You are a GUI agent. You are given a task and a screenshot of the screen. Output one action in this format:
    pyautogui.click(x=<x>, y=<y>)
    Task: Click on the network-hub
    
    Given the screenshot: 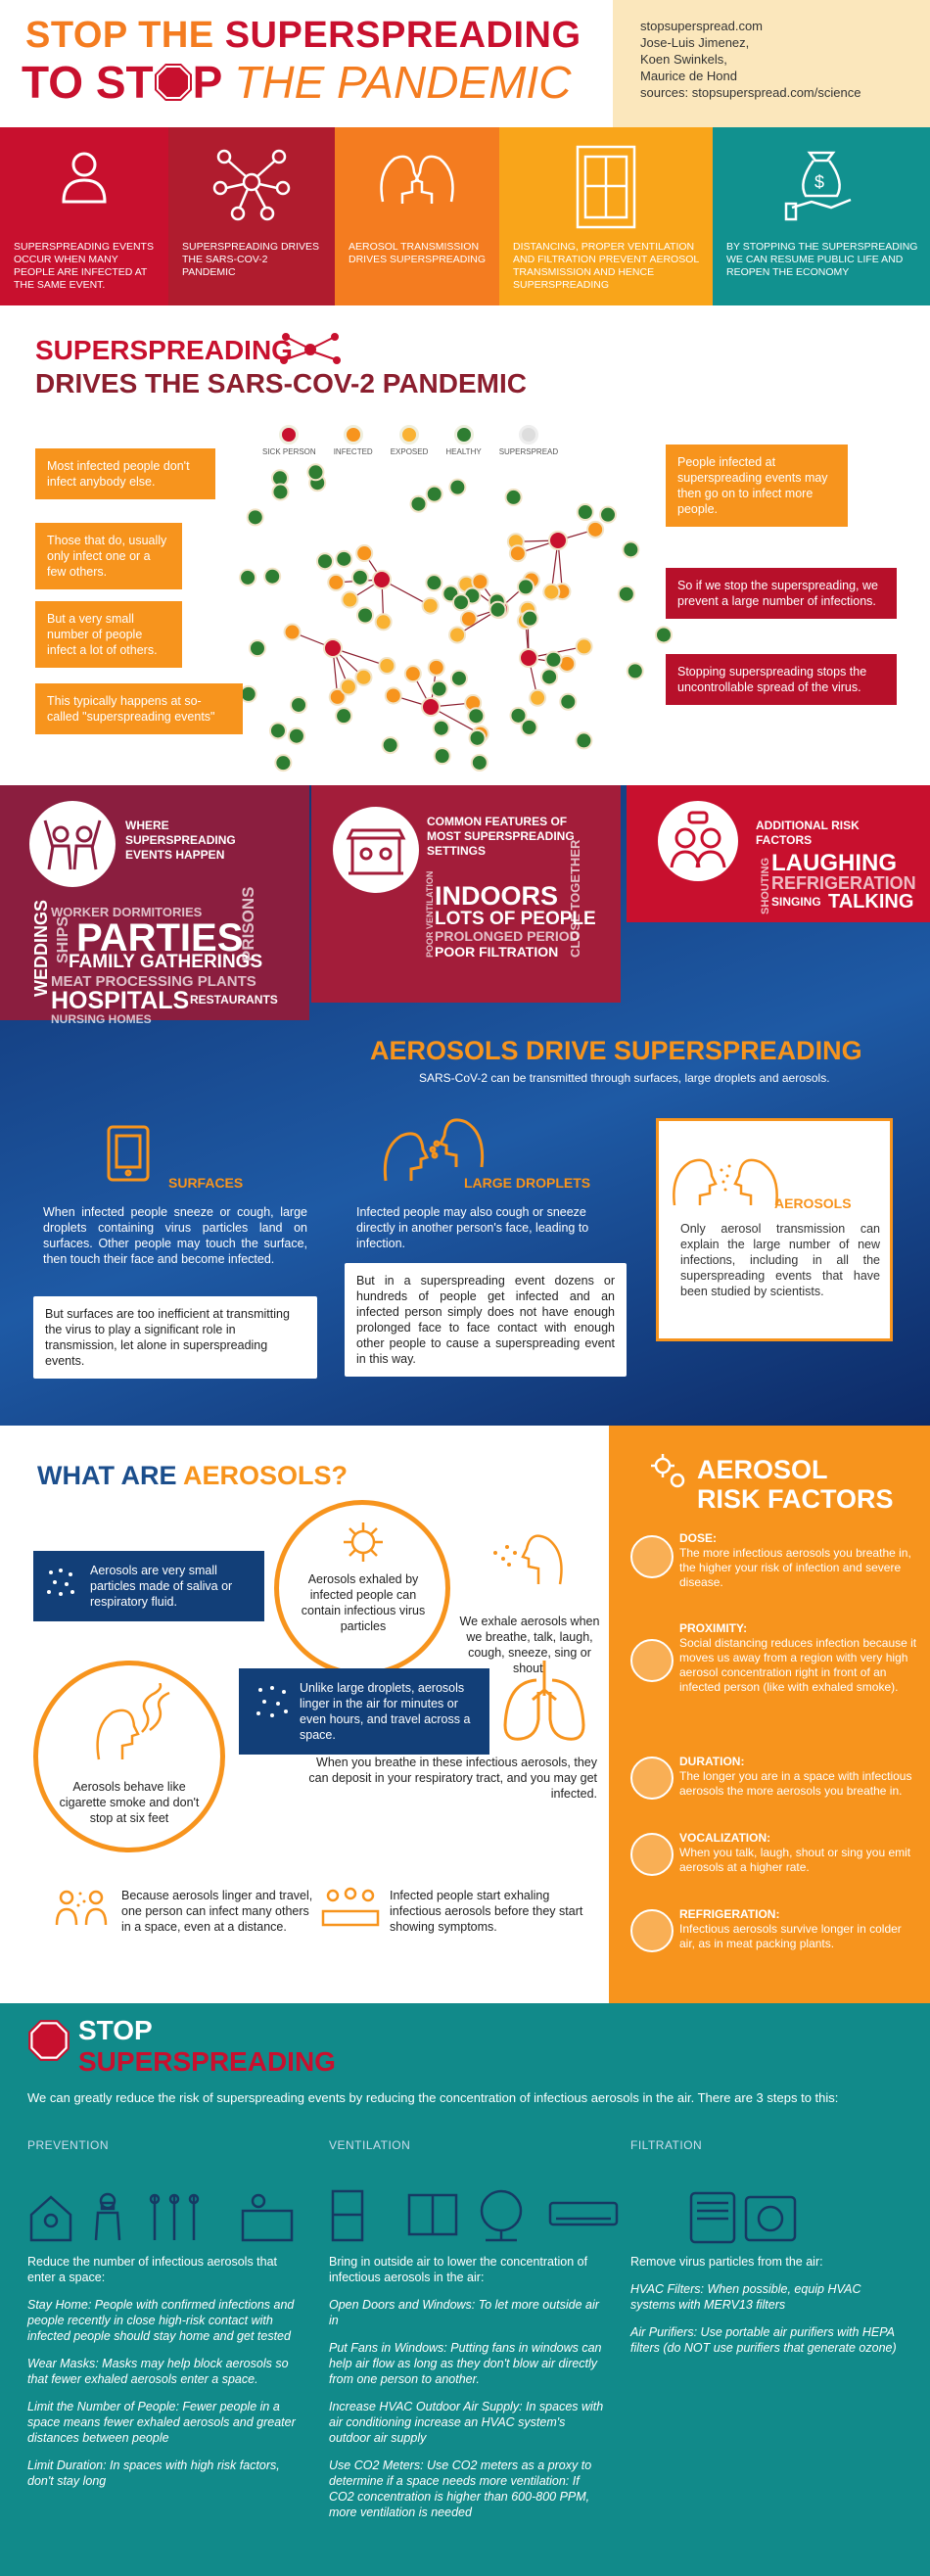 What is the action you would take?
    pyautogui.click(x=528, y=658)
    